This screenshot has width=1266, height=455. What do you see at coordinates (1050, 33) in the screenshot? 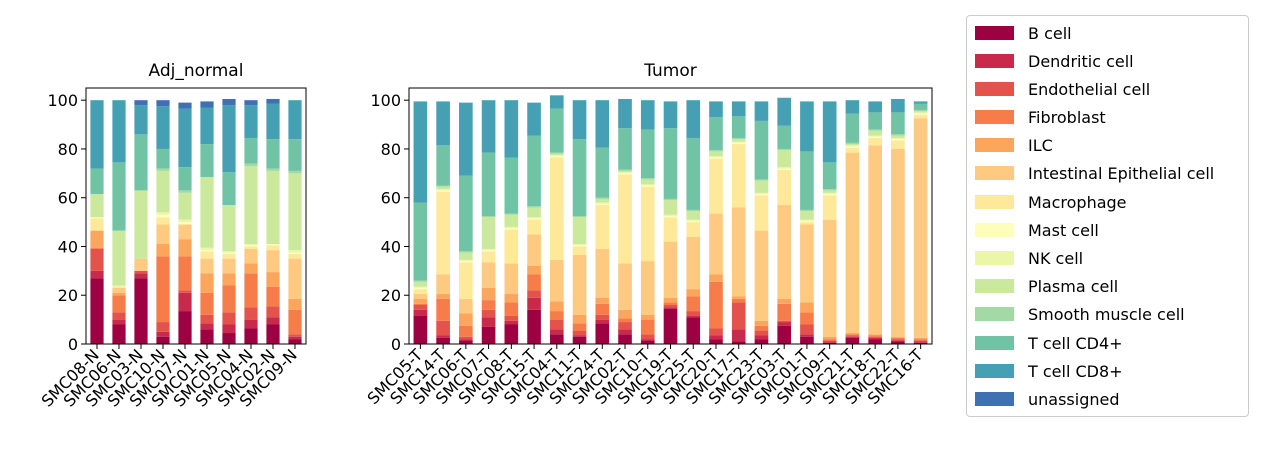
I see `legend-label: B cell` at bounding box center [1050, 33].